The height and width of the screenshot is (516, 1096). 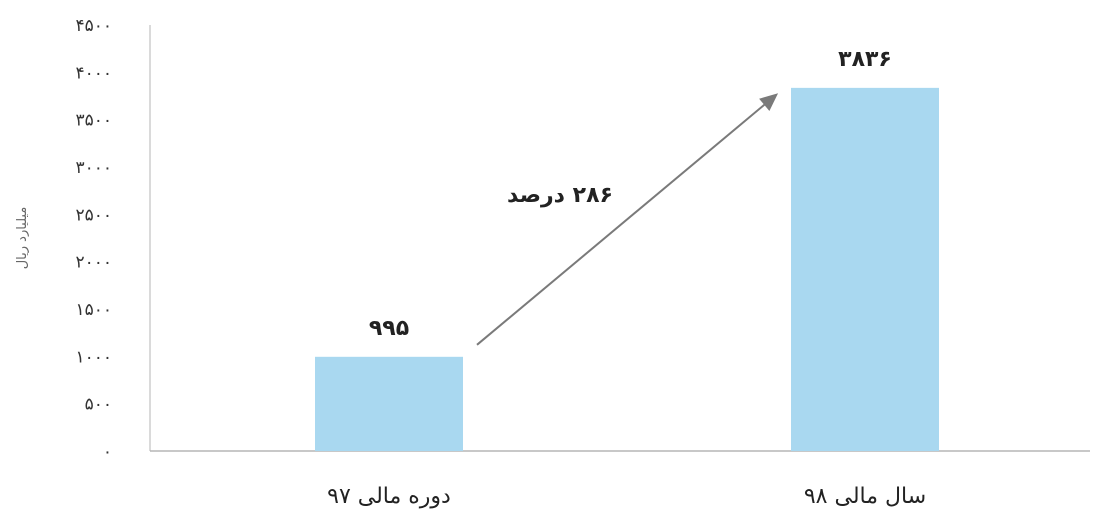 I want to click on category-label: دوره مالی ۹۷, so click(x=389, y=496).